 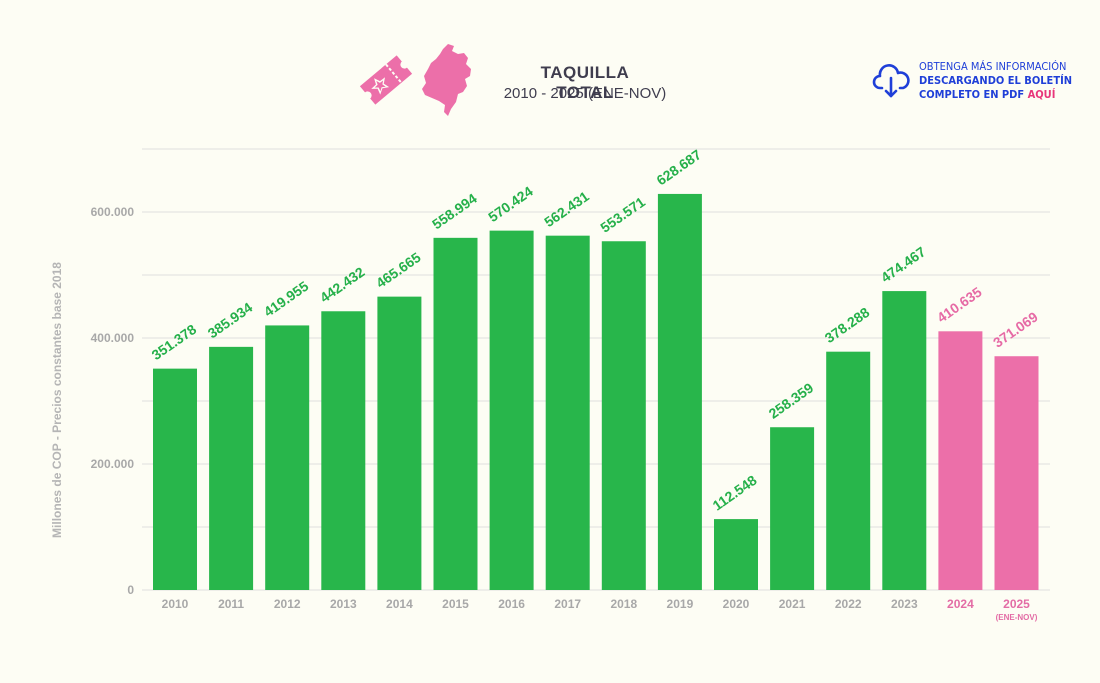 What do you see at coordinates (623, 604) in the screenshot?
I see `x-category-label: 2018` at bounding box center [623, 604].